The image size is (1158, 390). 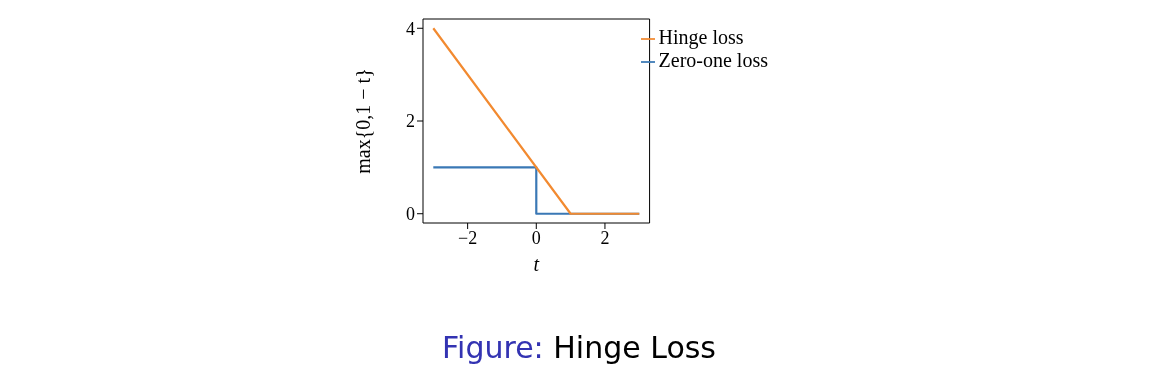 What do you see at coordinates (713, 60) in the screenshot?
I see `legend-label: Zero-one loss` at bounding box center [713, 60].